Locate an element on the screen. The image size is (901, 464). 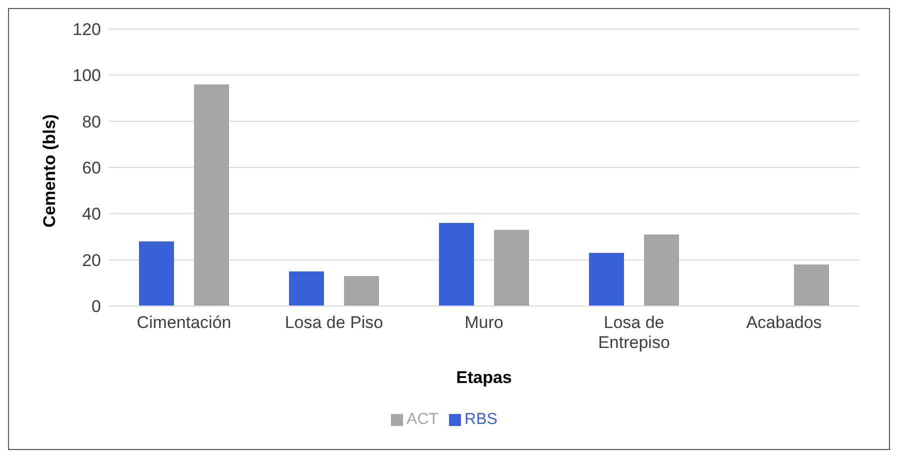
x-tick-label: Losa de Piso is located at coordinates (334, 322).